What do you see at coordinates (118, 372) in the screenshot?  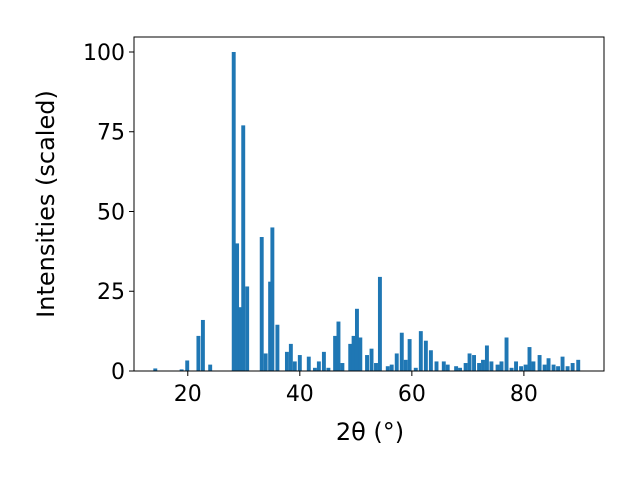 I see `y-tick-label: 0` at bounding box center [118, 372].